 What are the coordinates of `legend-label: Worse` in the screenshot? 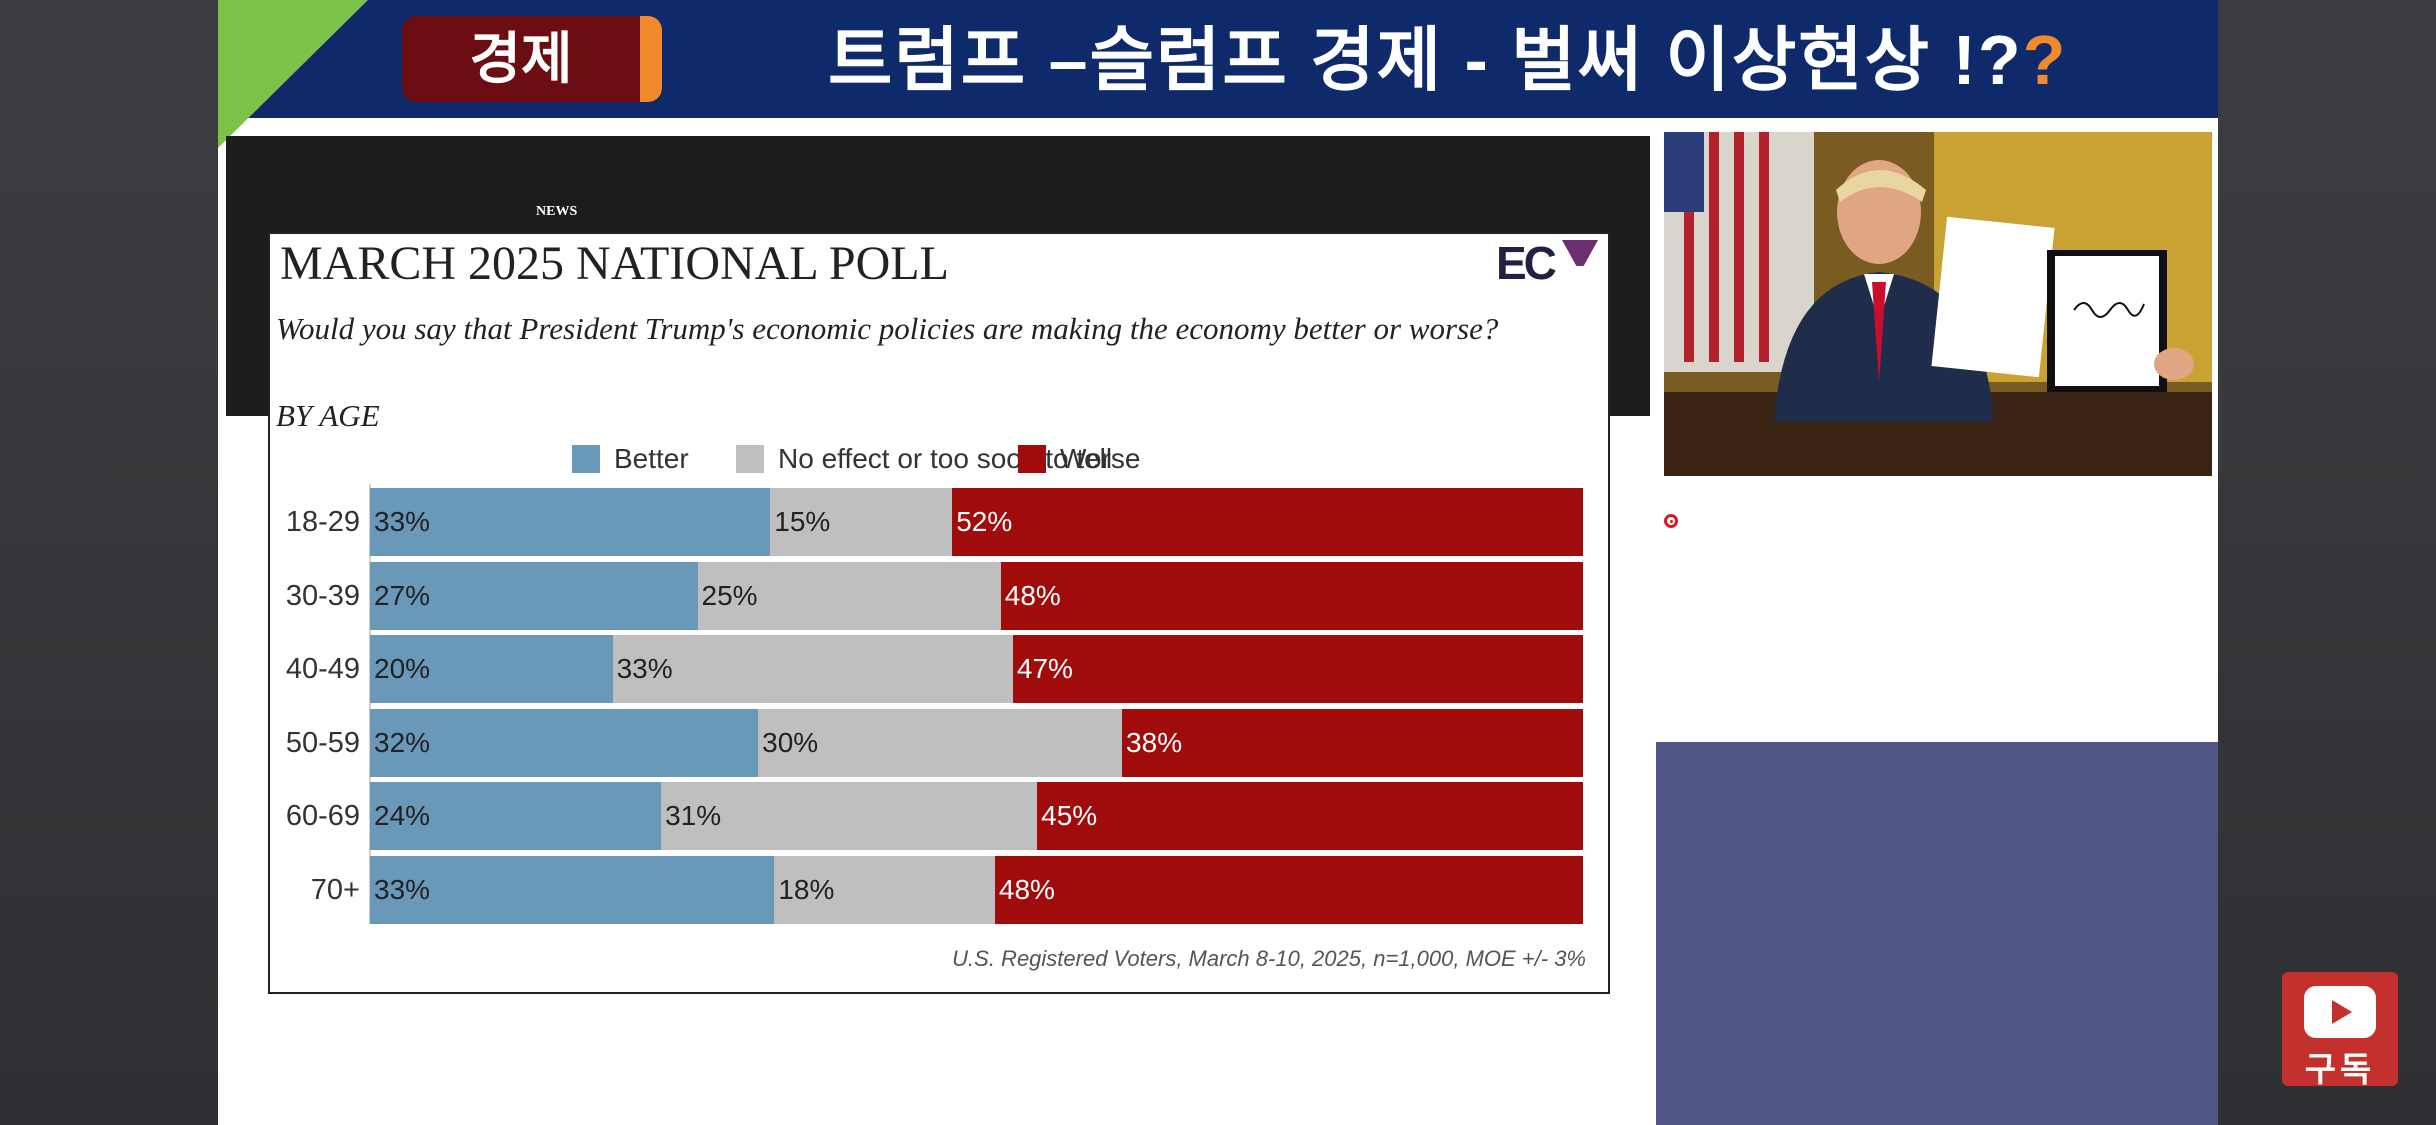 It's located at (1100, 458).